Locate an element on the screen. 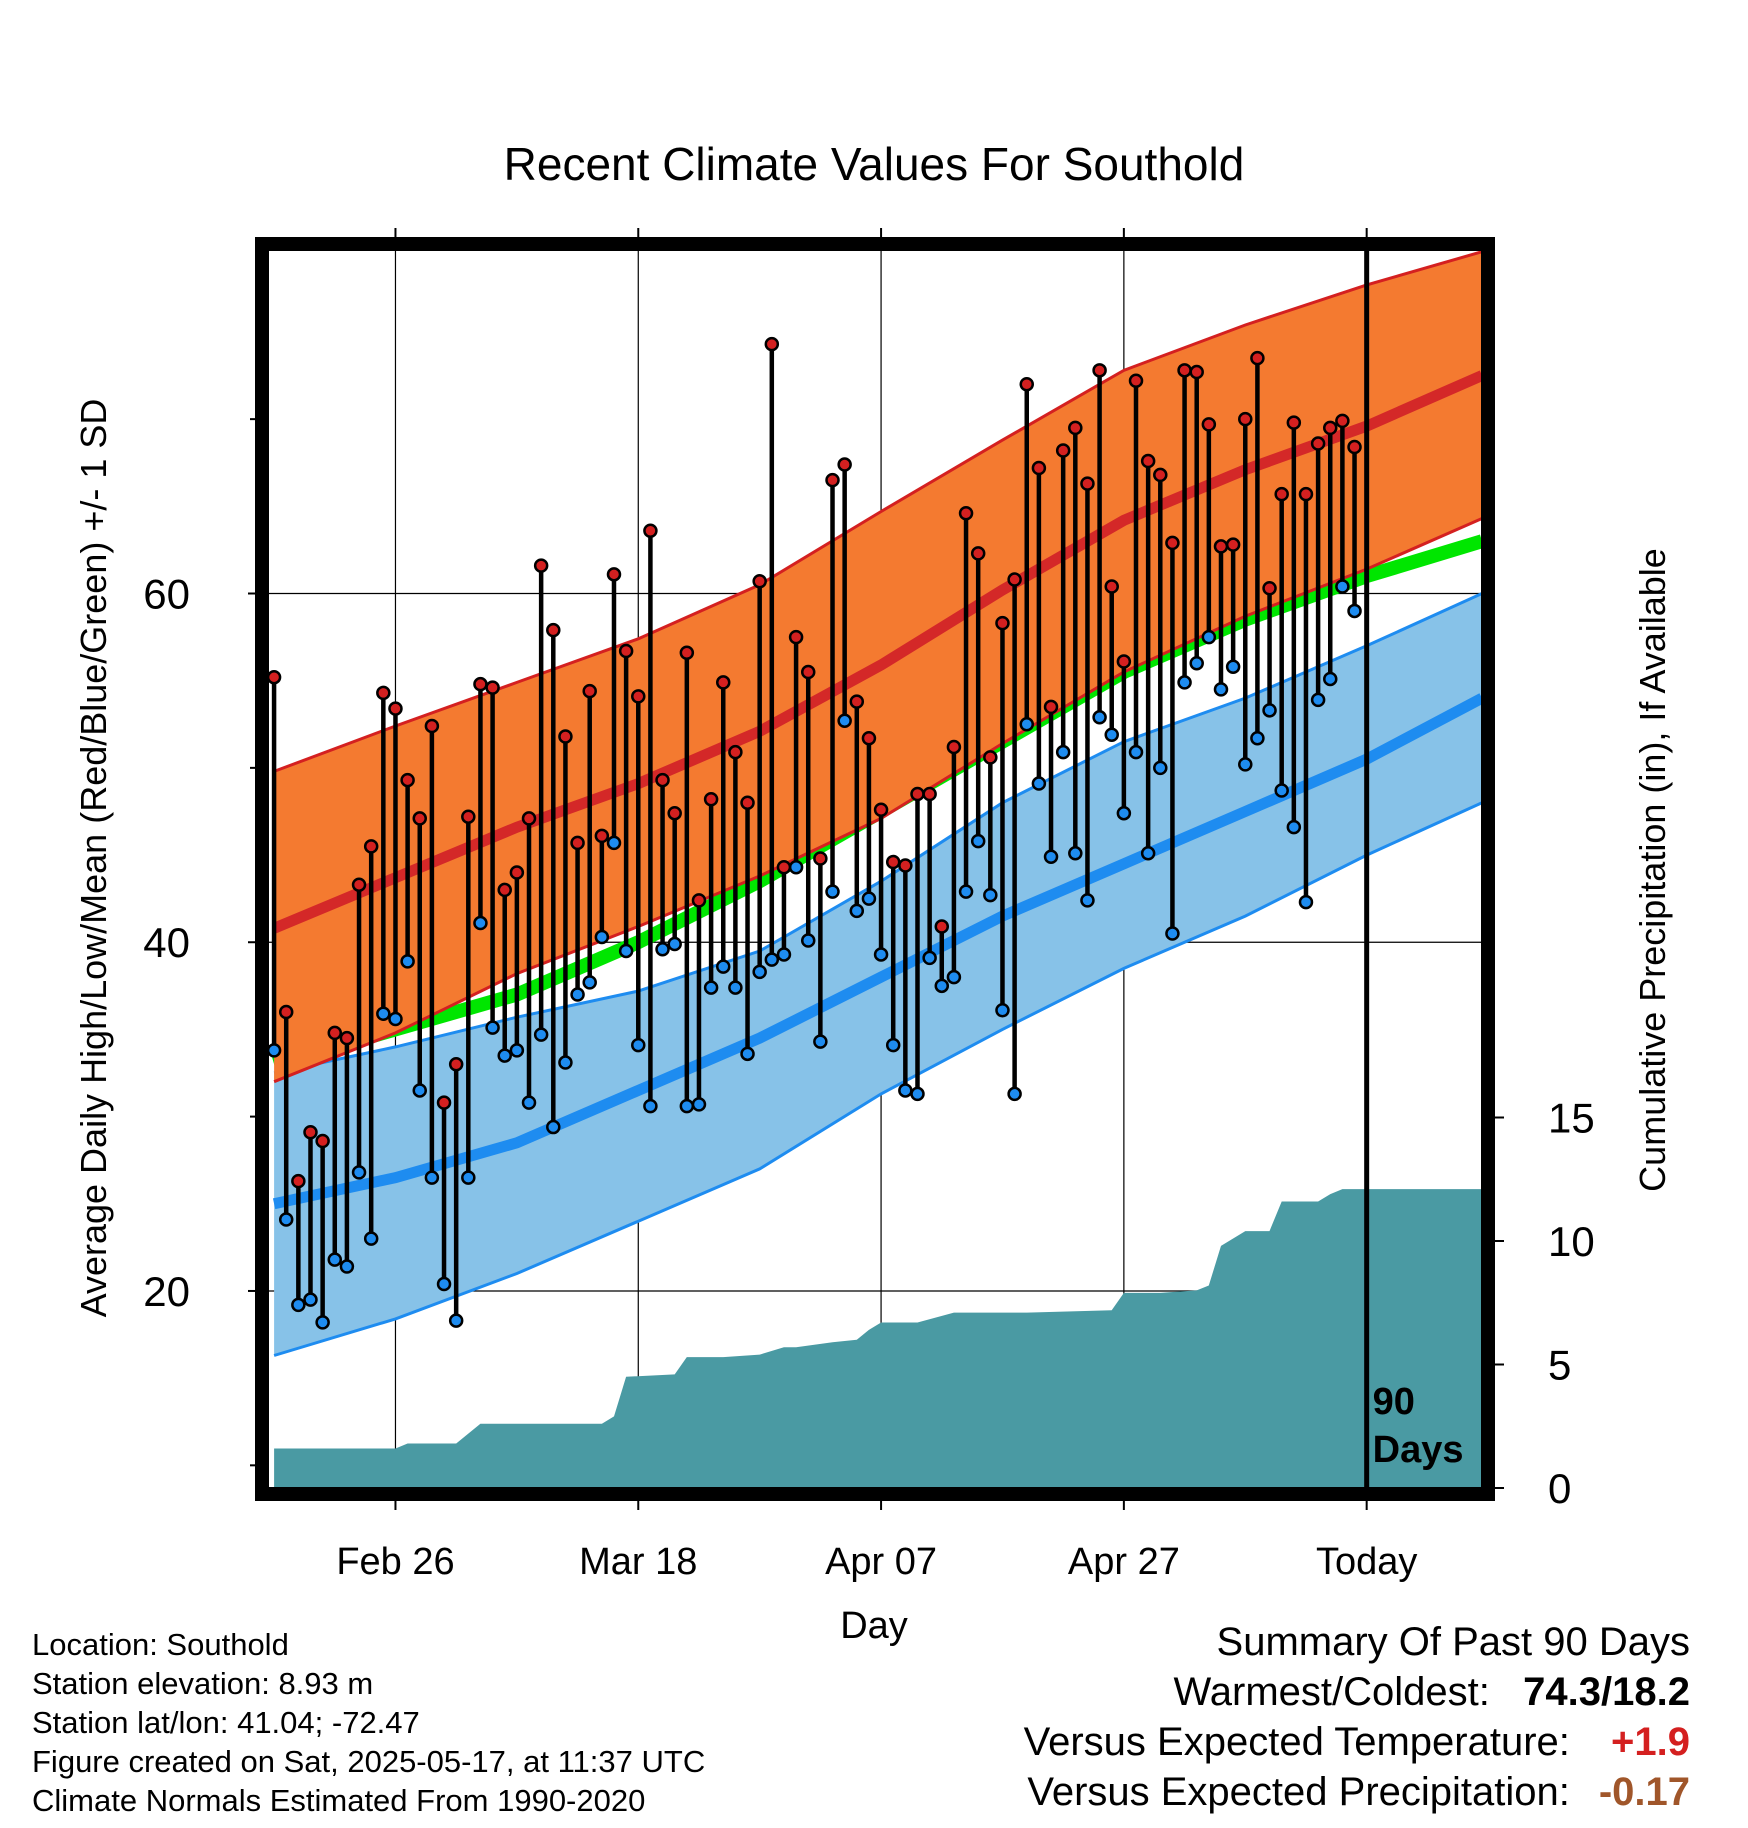 Image resolution: width=1748 pixels, height=1828 pixels. y2-tick-label: 0 is located at coordinates (1559, 1488).